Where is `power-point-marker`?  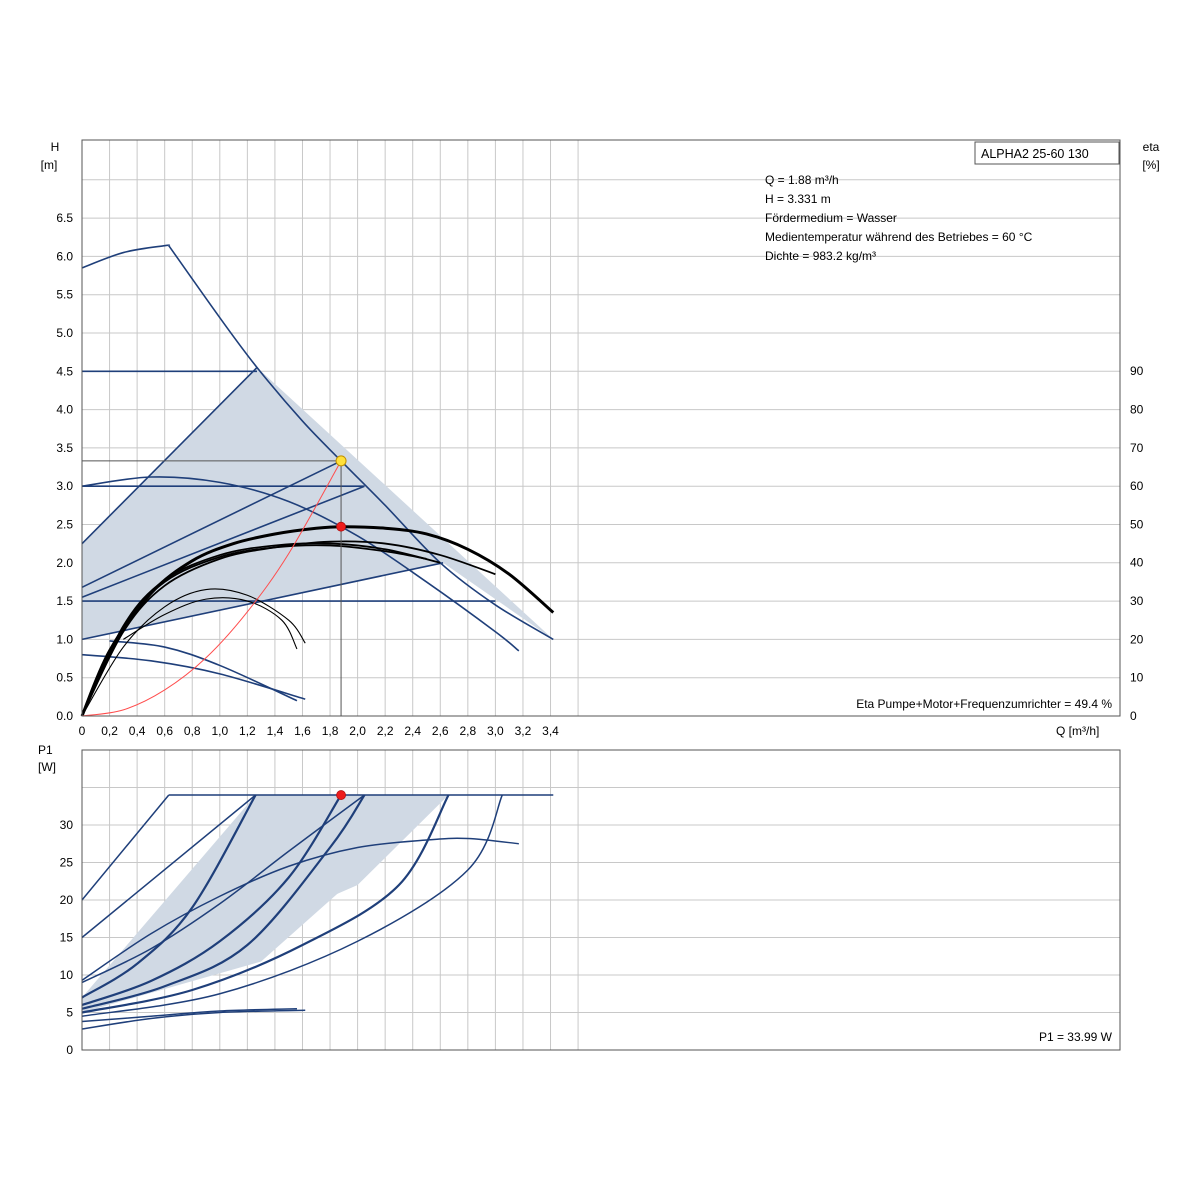
power-point-marker is located at coordinates (341, 795).